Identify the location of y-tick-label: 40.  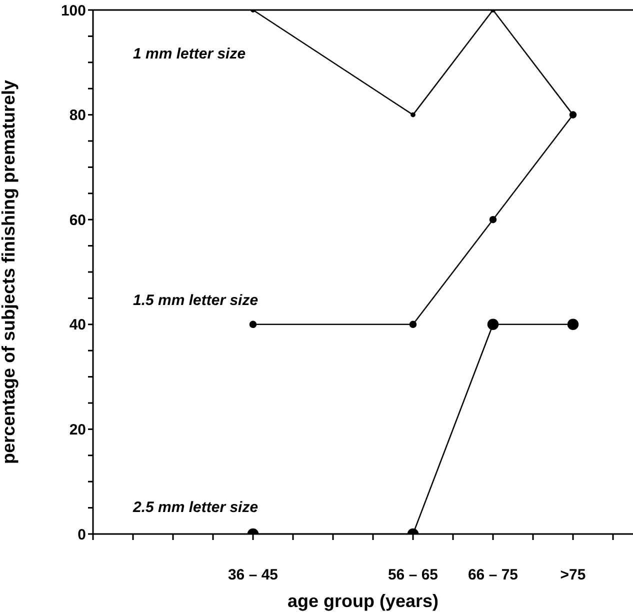
(77, 325).